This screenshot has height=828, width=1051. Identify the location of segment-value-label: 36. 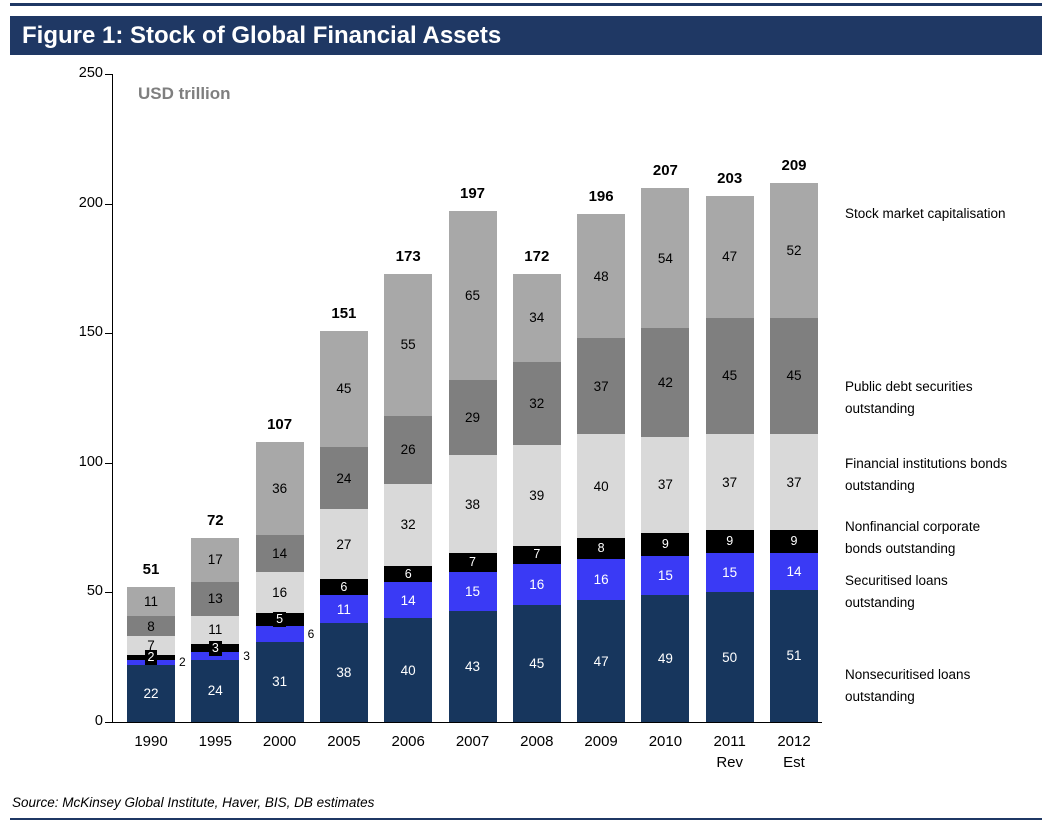
(280, 489).